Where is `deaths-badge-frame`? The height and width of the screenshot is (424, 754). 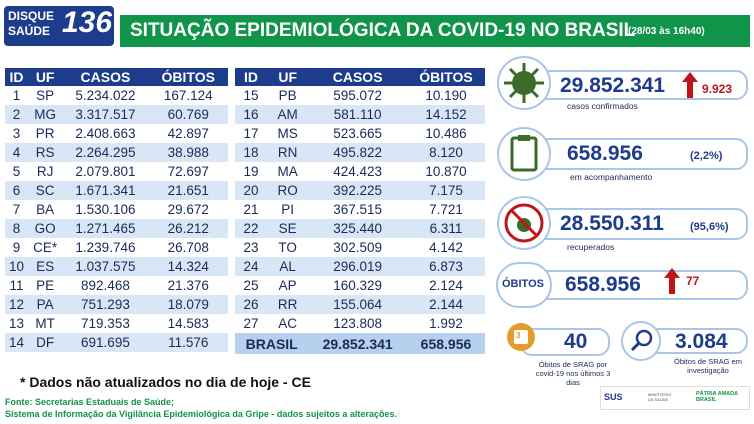
deaths-badge-frame is located at coordinates (524, 285).